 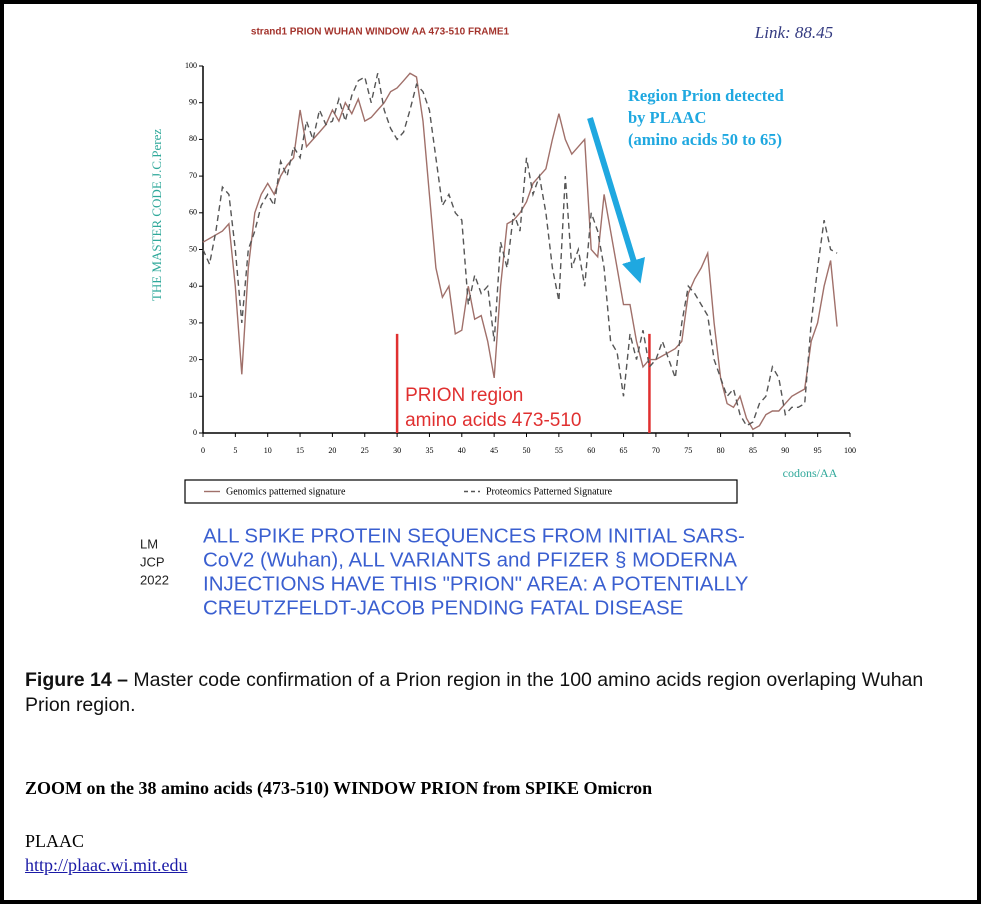 I want to click on x-tick-label: 35, so click(x=429, y=450).